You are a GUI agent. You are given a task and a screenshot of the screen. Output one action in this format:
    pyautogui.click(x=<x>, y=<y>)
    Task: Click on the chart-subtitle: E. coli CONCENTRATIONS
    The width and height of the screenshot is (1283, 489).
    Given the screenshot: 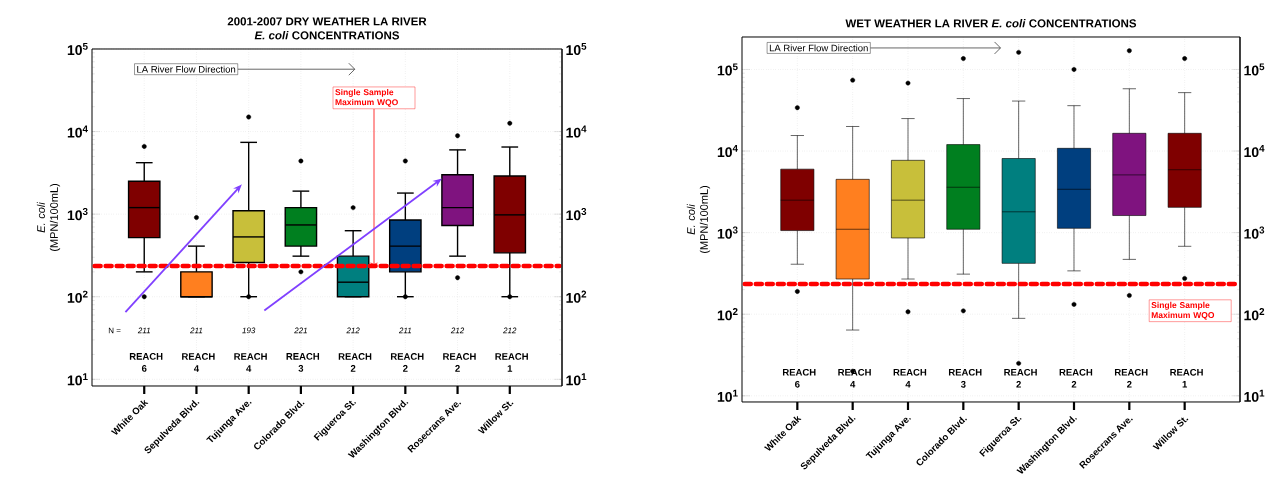 What is the action you would take?
    pyautogui.click(x=327, y=35)
    